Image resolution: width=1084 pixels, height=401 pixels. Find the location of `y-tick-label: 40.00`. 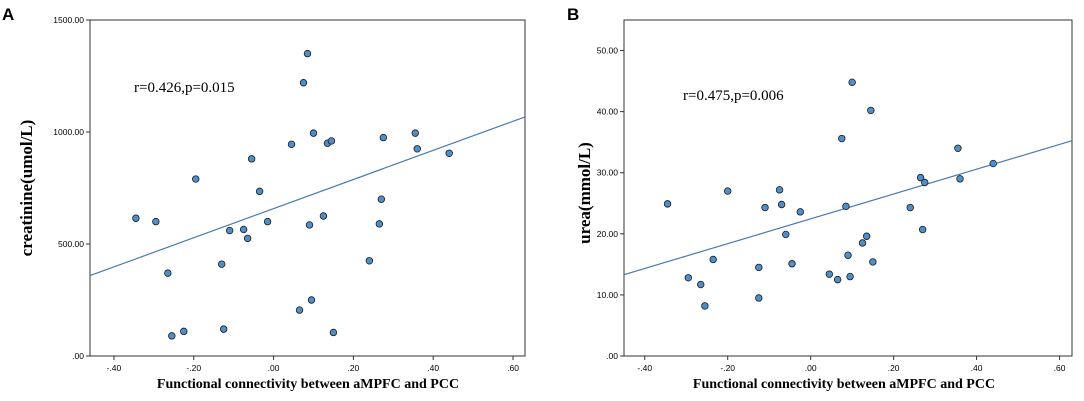

y-tick-label: 40.00 is located at coordinates (608, 112).